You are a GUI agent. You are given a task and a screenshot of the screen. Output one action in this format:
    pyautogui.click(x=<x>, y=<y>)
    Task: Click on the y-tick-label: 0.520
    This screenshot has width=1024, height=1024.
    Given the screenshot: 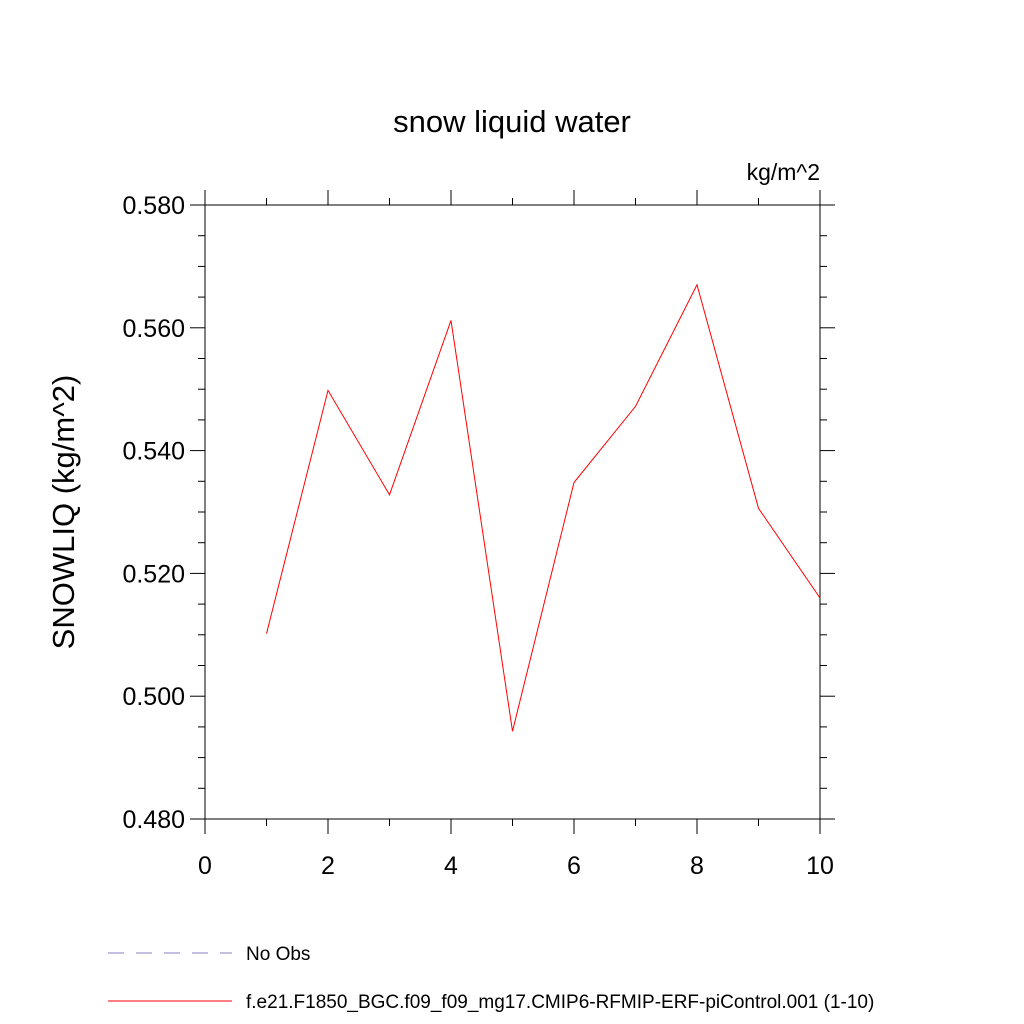 What is the action you would take?
    pyautogui.click(x=153, y=574)
    